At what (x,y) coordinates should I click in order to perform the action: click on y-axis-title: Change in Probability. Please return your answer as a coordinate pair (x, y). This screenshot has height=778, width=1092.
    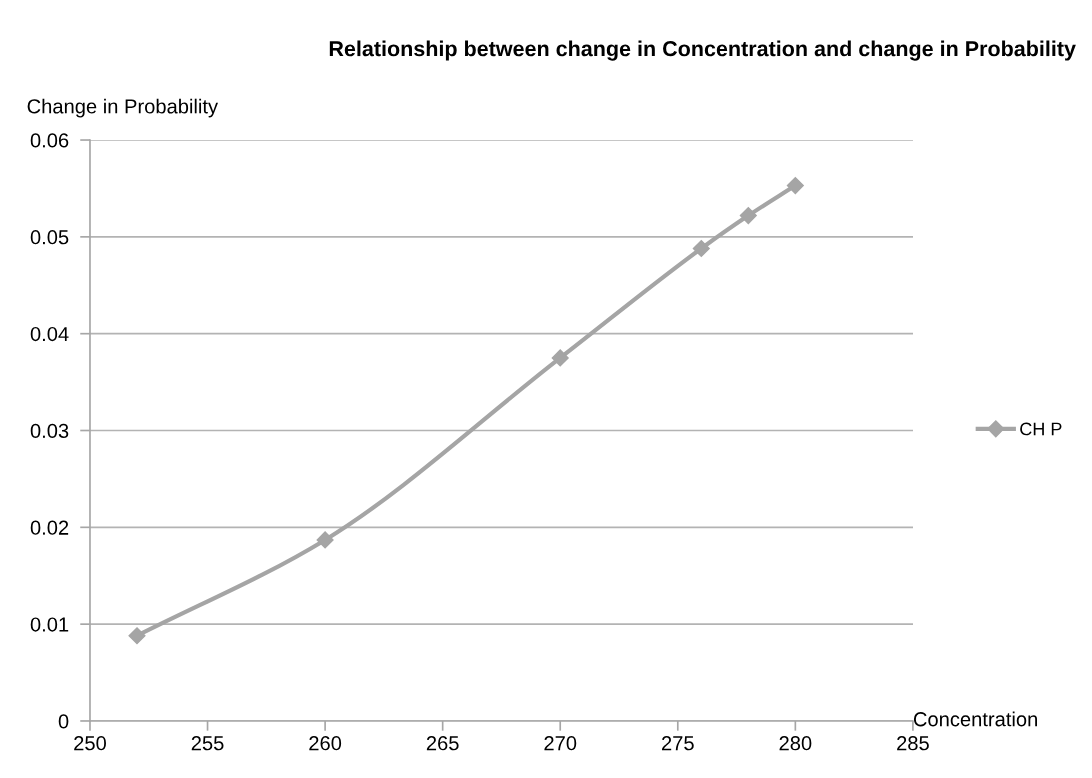
    Looking at the image, I should click on (123, 108).